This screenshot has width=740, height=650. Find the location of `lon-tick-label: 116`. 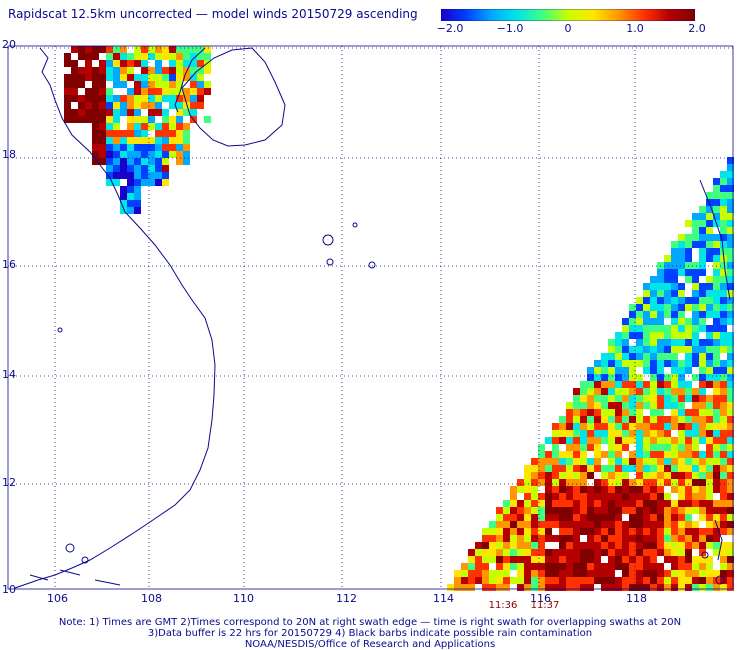

lon-tick-label: 116 is located at coordinates (540, 598).